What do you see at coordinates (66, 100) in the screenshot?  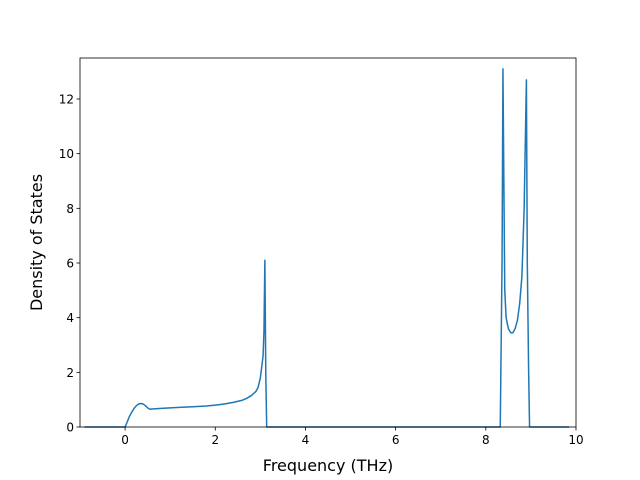 I see `y-tick-label: 12` at bounding box center [66, 100].